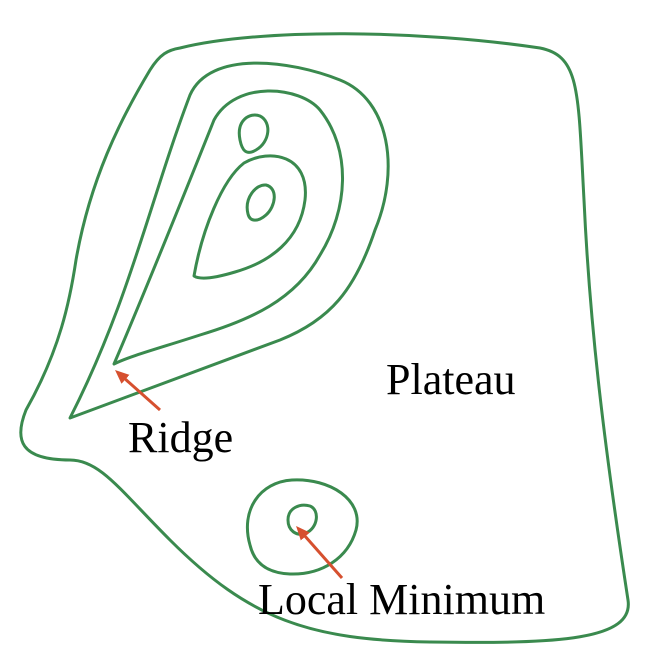  What do you see at coordinates (180, 437) in the screenshot?
I see `ridge-label: Ridge` at bounding box center [180, 437].